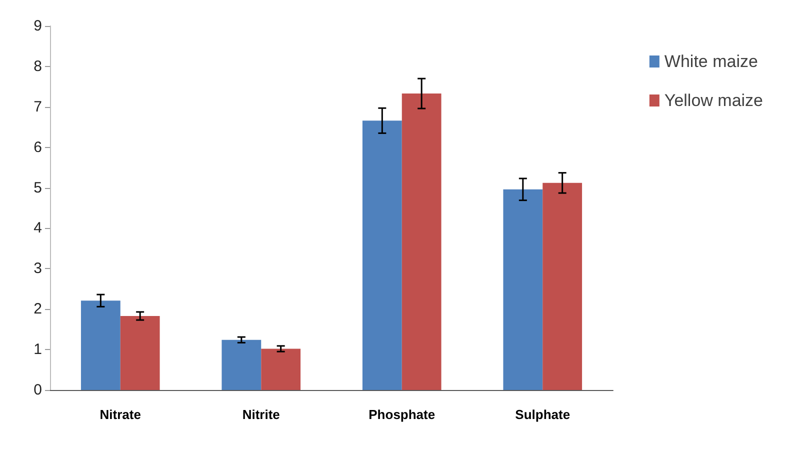  Describe the element at coordinates (38, 349) in the screenshot. I see `y-tick-label: 1` at that location.